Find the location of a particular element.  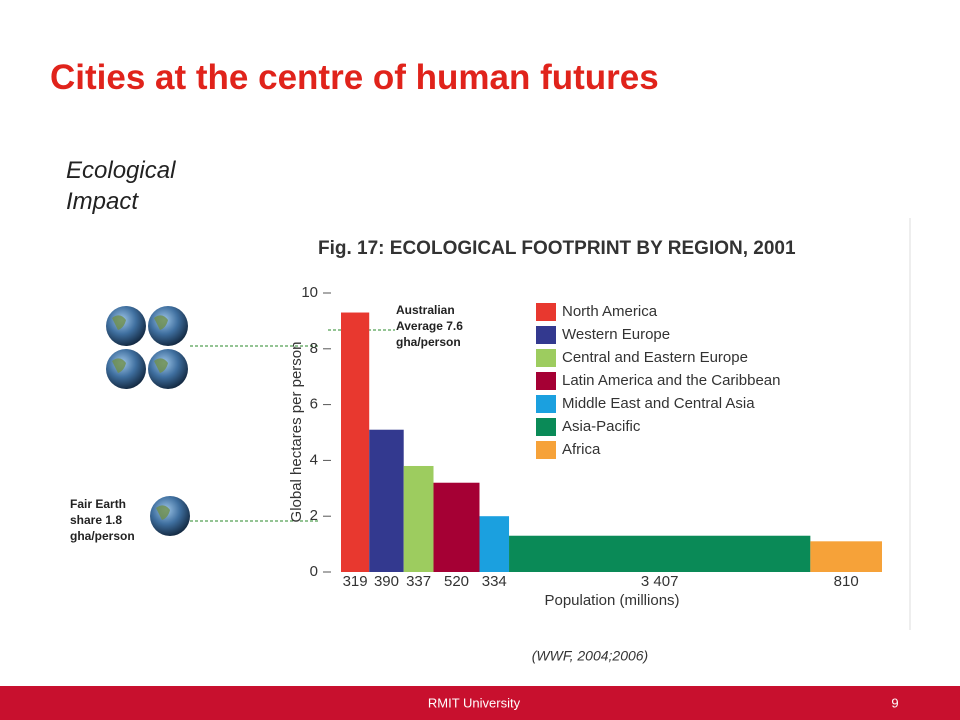

globes is located at coordinates (148, 421).